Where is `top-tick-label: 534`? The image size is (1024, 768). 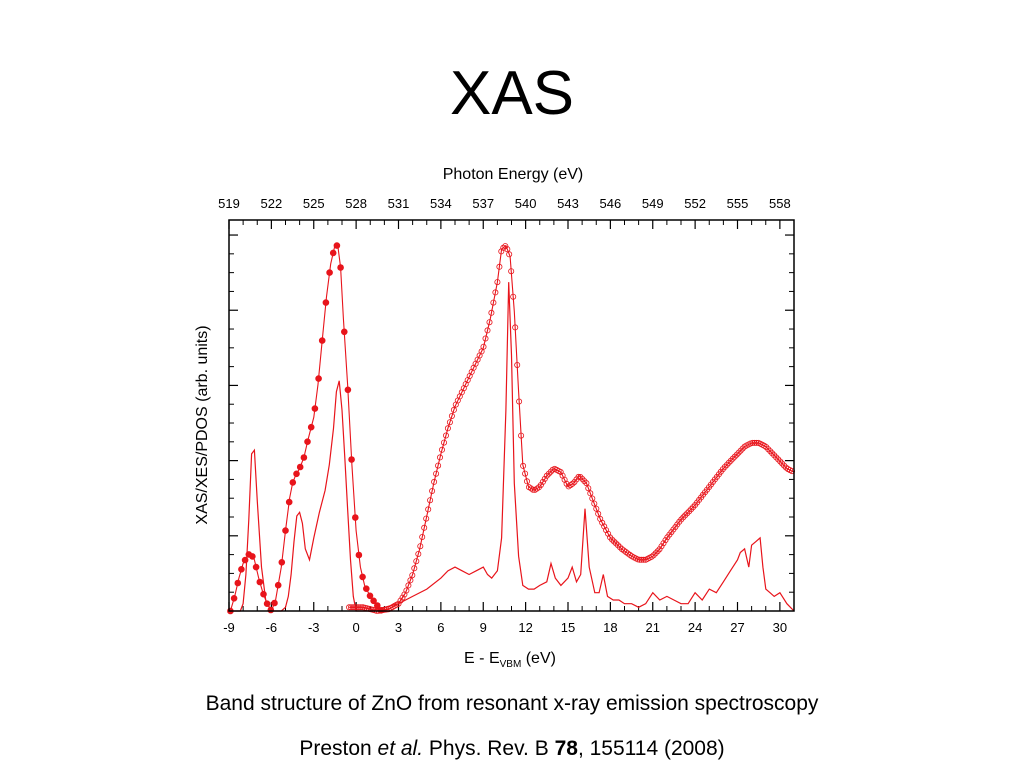 top-tick-label: 534 is located at coordinates (441, 203).